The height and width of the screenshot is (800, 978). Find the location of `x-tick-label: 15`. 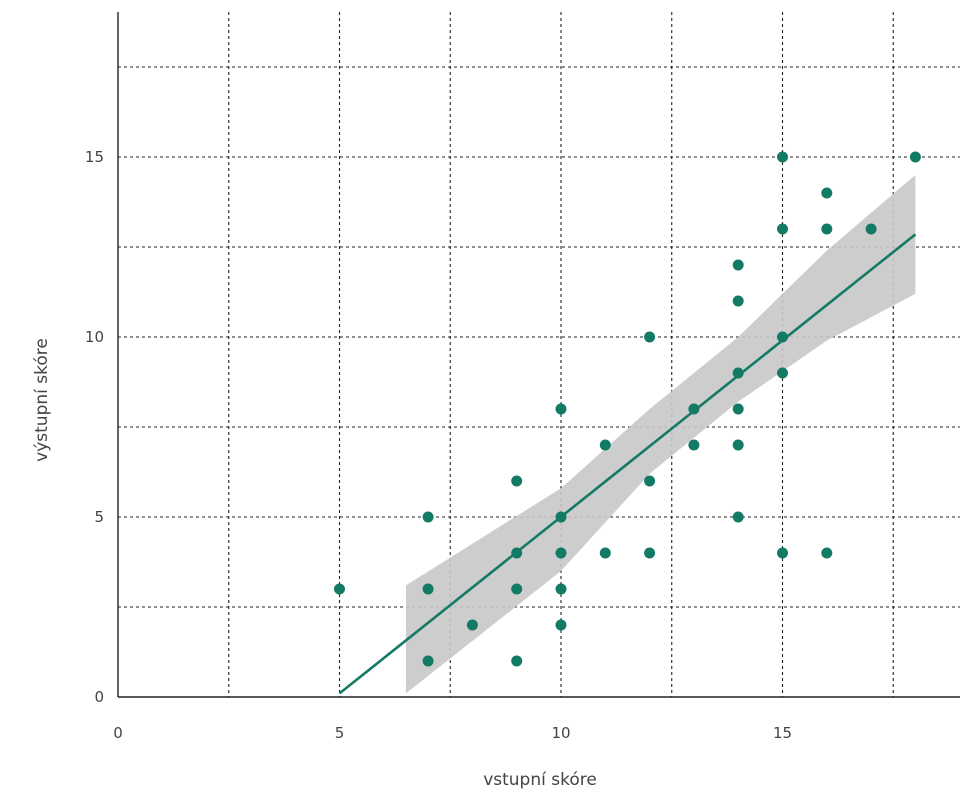

x-tick-label: 15 is located at coordinates (782, 733).